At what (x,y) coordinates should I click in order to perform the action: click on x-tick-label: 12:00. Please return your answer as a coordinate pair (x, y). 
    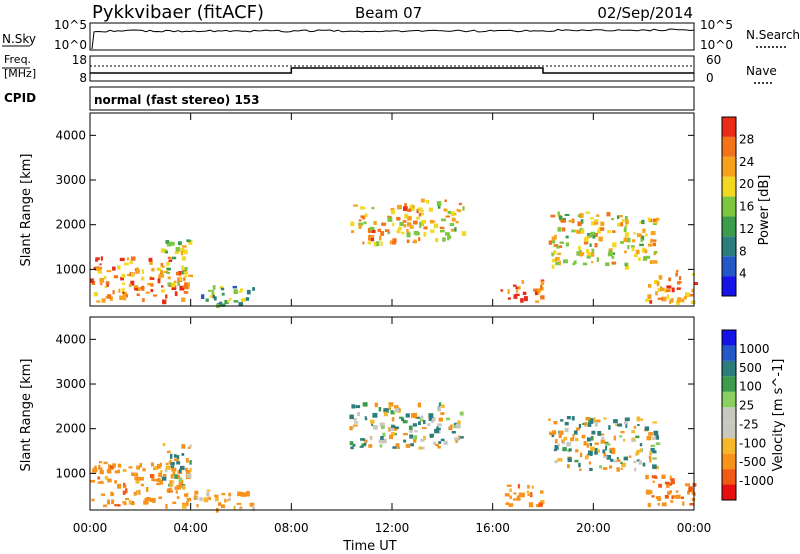
    Looking at the image, I should click on (392, 528).